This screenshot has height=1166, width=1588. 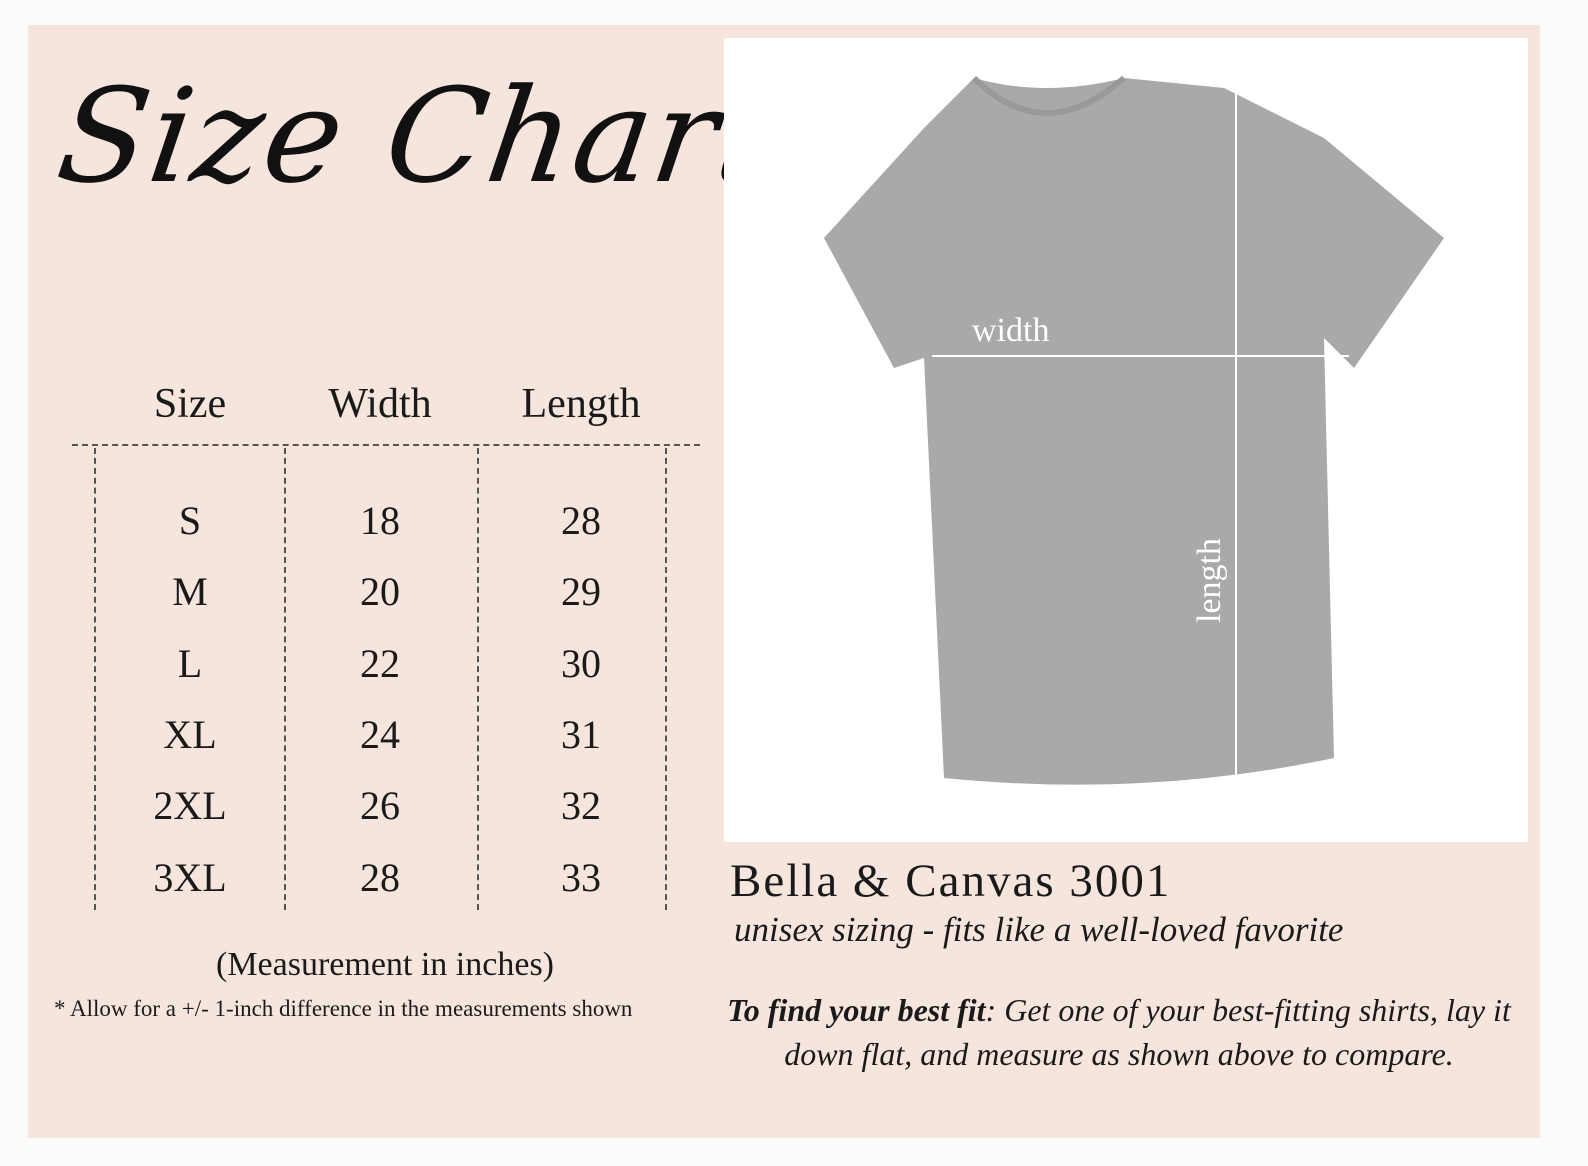 What do you see at coordinates (1010, 330) in the screenshot?
I see `width-label: width` at bounding box center [1010, 330].